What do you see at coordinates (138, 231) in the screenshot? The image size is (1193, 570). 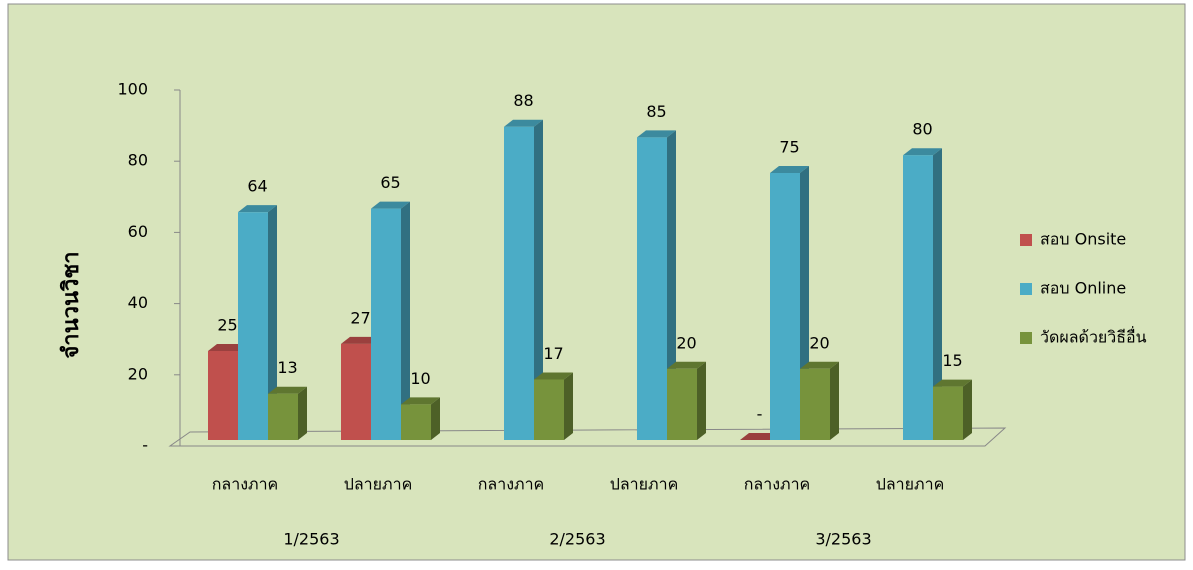 I see `y-tick-label: 60` at bounding box center [138, 231].